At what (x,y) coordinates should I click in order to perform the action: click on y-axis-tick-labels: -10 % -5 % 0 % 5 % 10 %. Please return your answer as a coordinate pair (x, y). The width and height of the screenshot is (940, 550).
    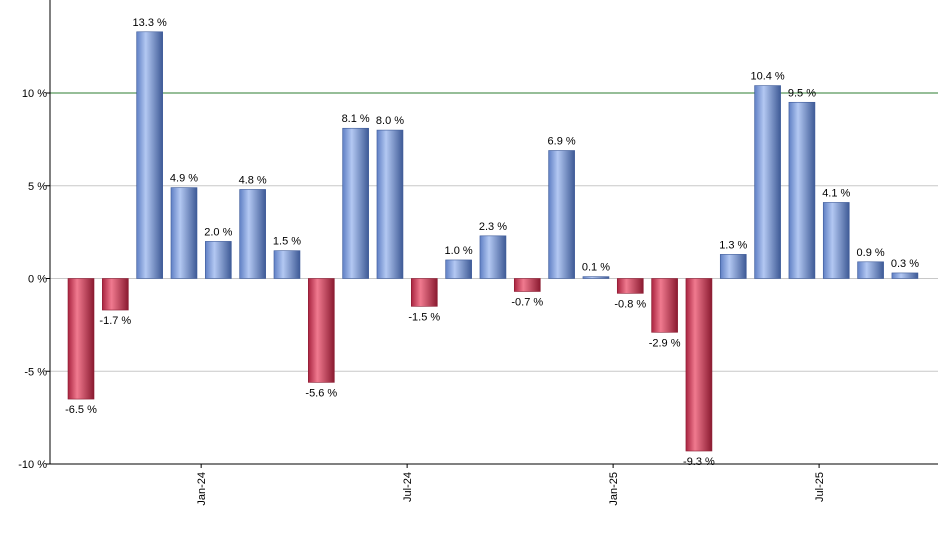
    Looking at the image, I should click on (32, 279).